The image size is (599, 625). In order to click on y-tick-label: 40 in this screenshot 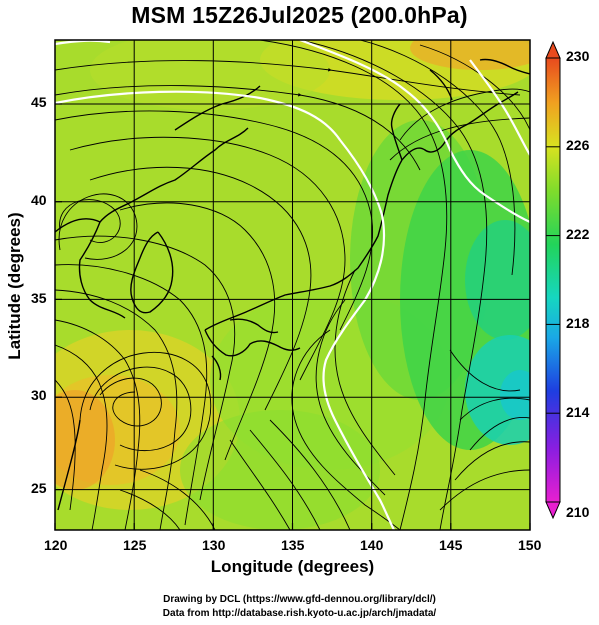, I will do `click(39, 200)`.